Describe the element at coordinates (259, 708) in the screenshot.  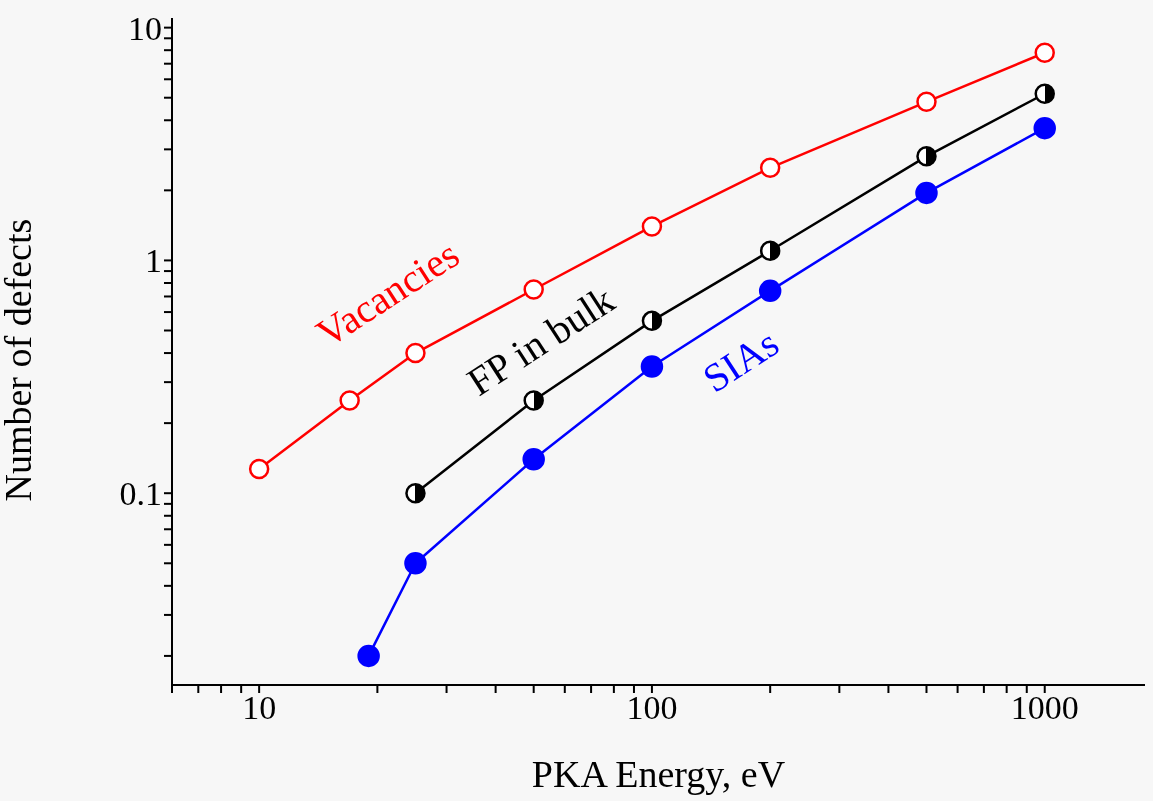
I see `x-tick-label: 10` at that location.